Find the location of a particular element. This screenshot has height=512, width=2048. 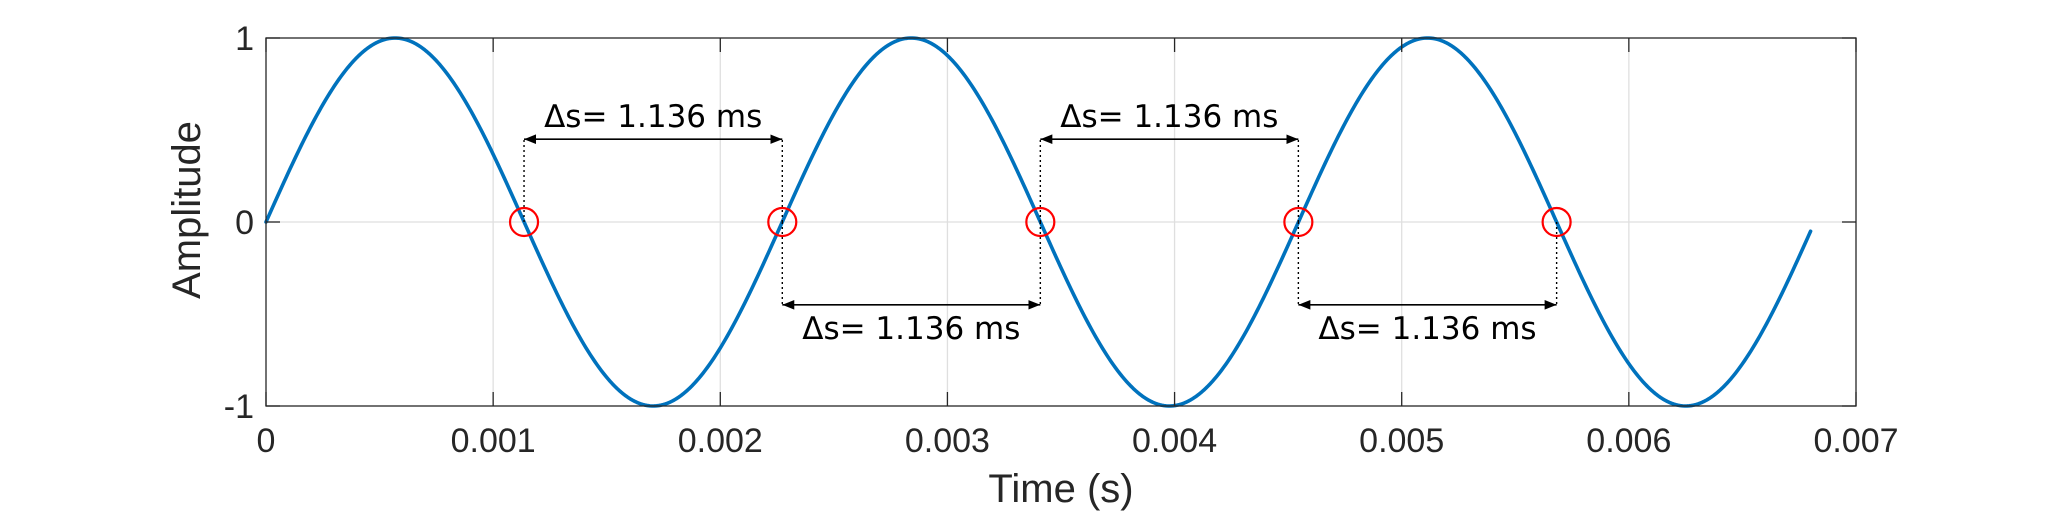

markers-layer is located at coordinates (1040, 222).